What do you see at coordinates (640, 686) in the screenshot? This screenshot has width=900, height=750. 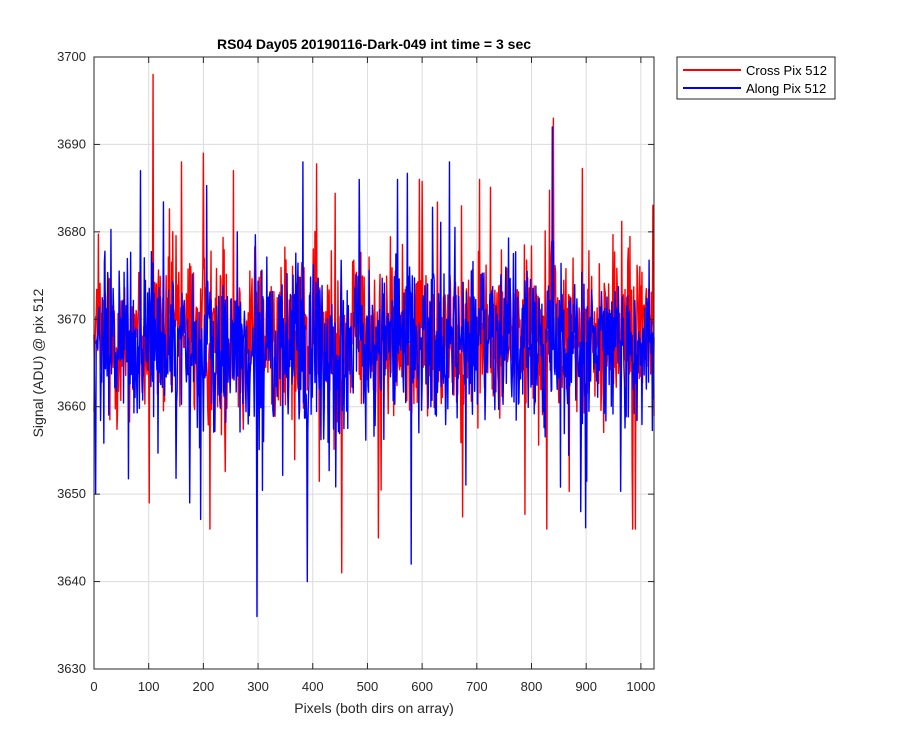 I see `x-tick-label: 1000` at bounding box center [640, 686].